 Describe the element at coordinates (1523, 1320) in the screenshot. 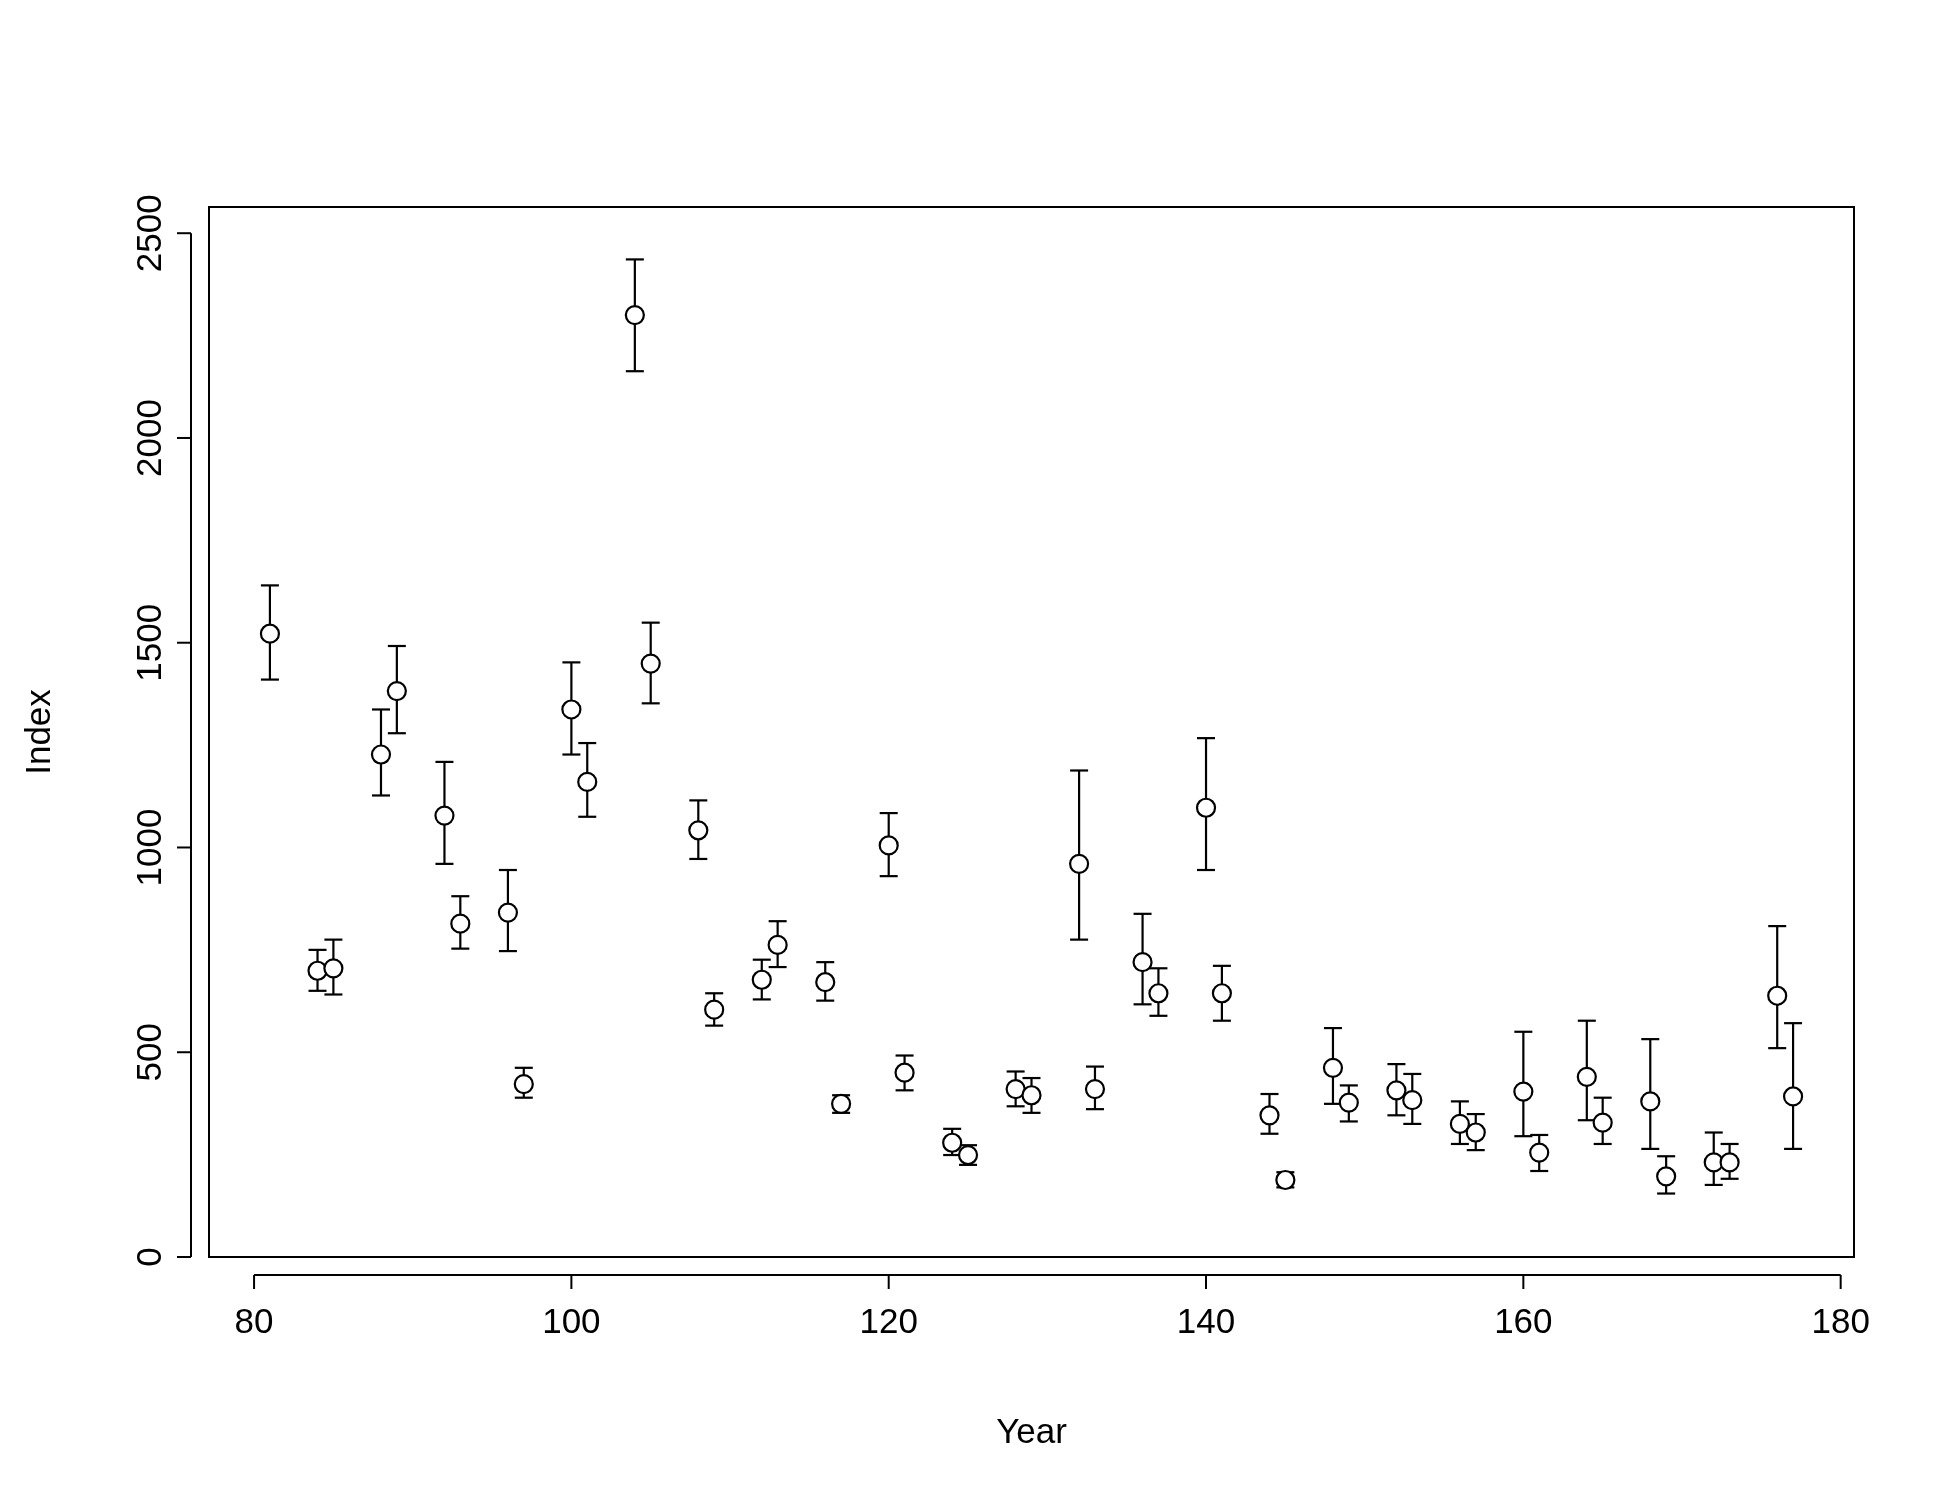

I see `x-tick-label: 160` at that location.